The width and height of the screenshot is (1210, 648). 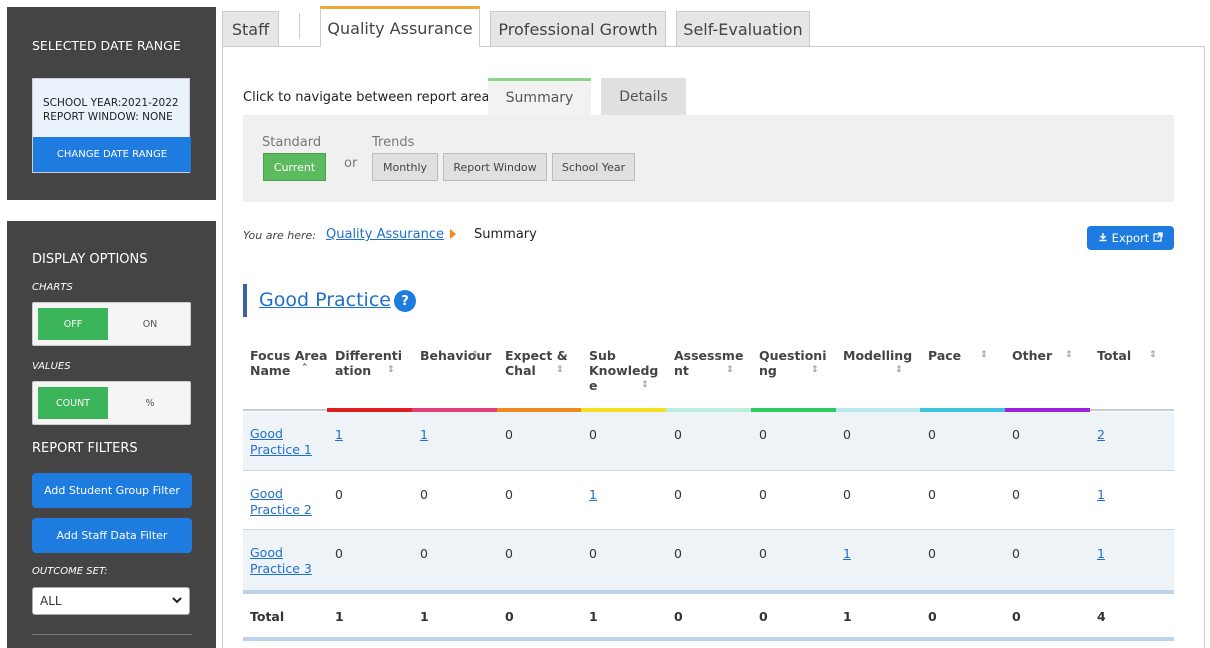 What do you see at coordinates (945, 355) in the screenshot?
I see `col-header-pace: Pace` at bounding box center [945, 355].